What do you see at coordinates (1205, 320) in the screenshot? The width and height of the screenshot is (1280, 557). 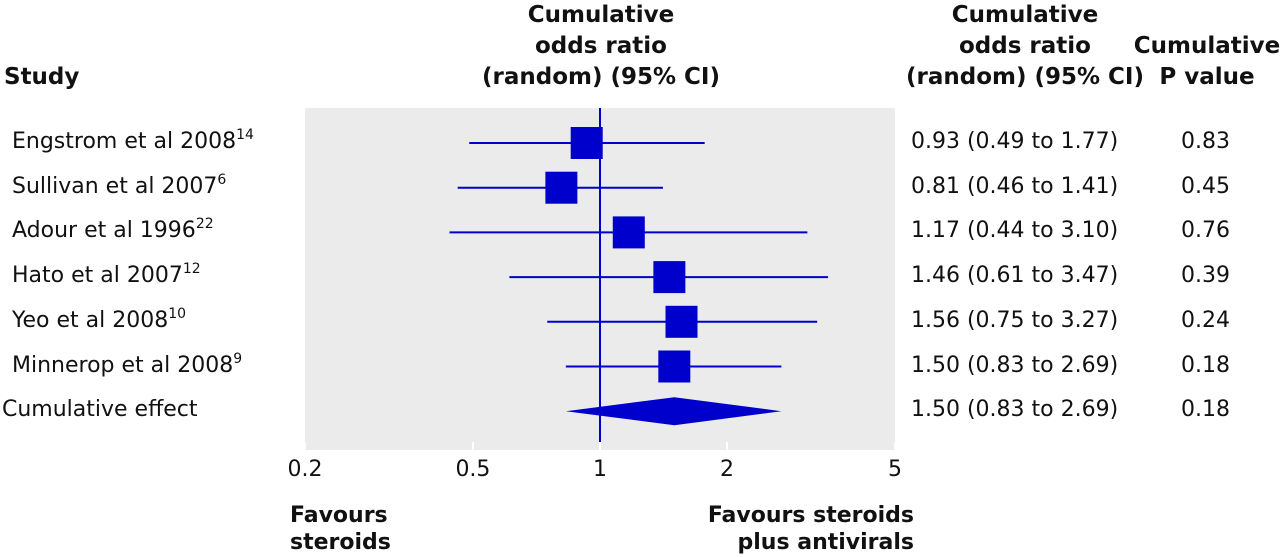 I see `p-value: 0.24` at bounding box center [1205, 320].